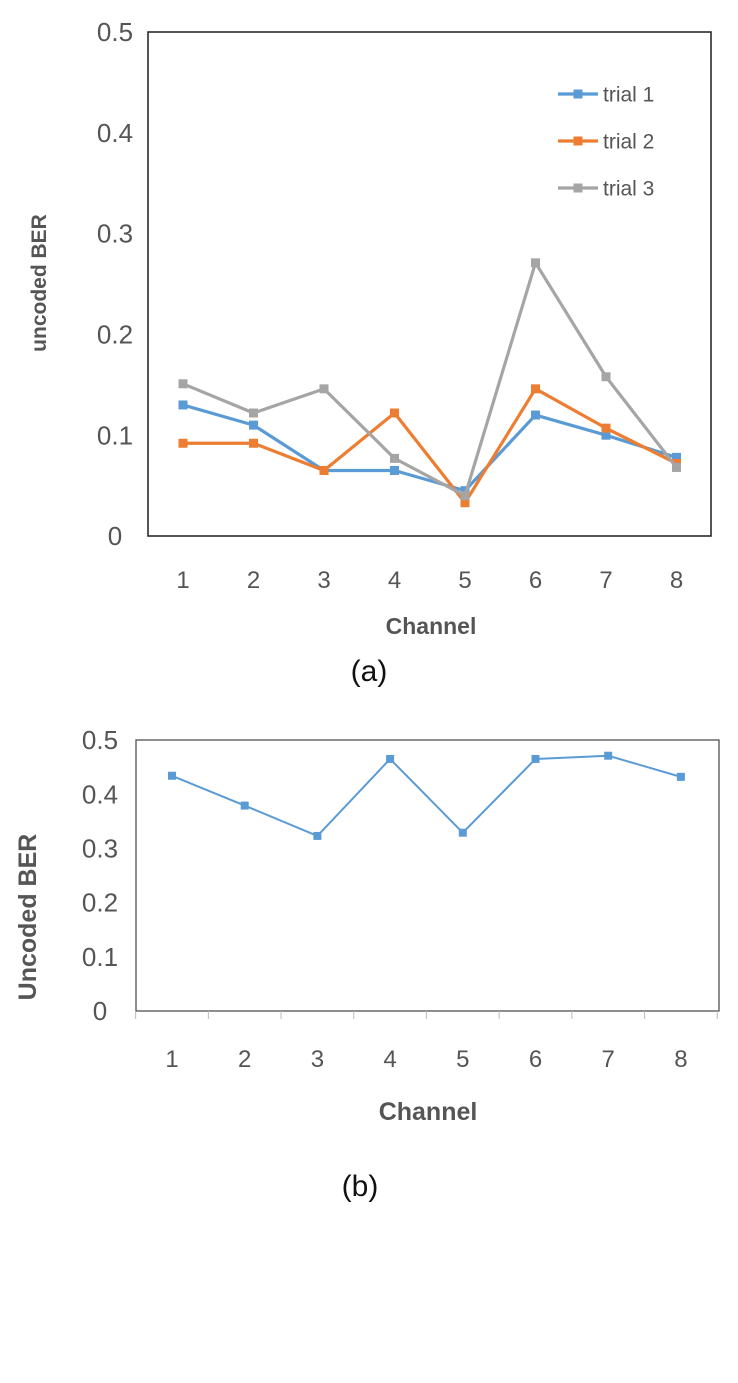 This screenshot has height=1383, width=738. What do you see at coordinates (360, 1186) in the screenshot?
I see `panel-label: (b)` at bounding box center [360, 1186].